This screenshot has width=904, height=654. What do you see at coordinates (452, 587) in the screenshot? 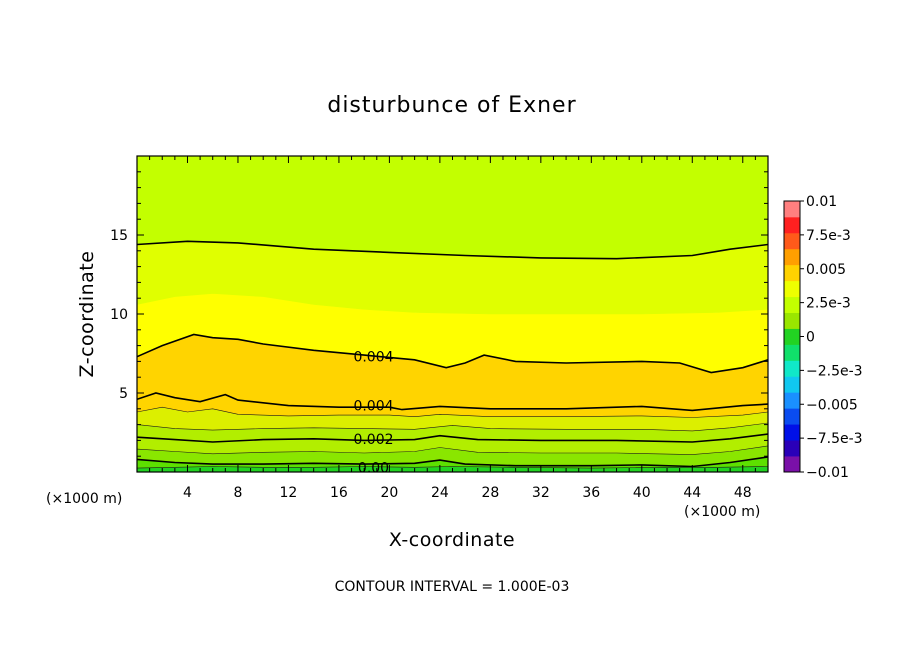
I see `contour-interval-note: CONTOUR INTERVAL = 1.000E-03` at bounding box center [452, 587].